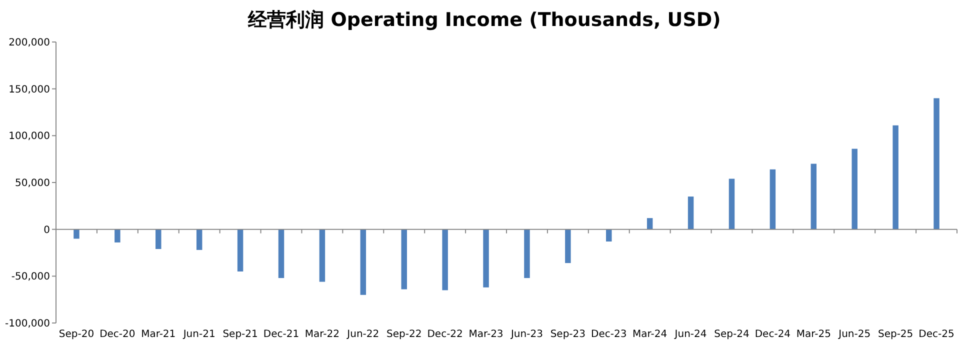 This screenshot has width=969, height=343. Describe the element at coordinates (486, 334) in the screenshot. I see `x-tick-label: Mar-23` at that location.